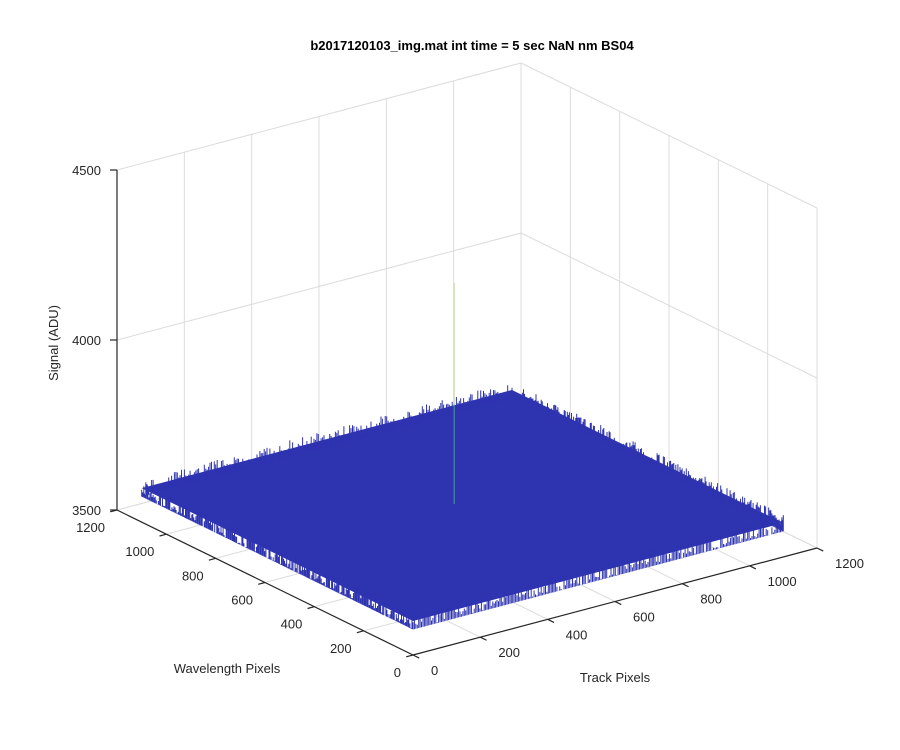  What do you see at coordinates (849, 563) in the screenshot?
I see `x-tick-label: 1200` at bounding box center [849, 563].